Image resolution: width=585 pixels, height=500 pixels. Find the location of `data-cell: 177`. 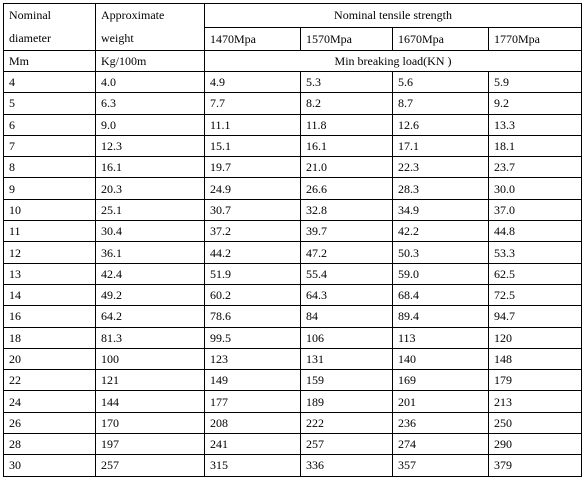

data-cell: 177 is located at coordinates (252, 401).